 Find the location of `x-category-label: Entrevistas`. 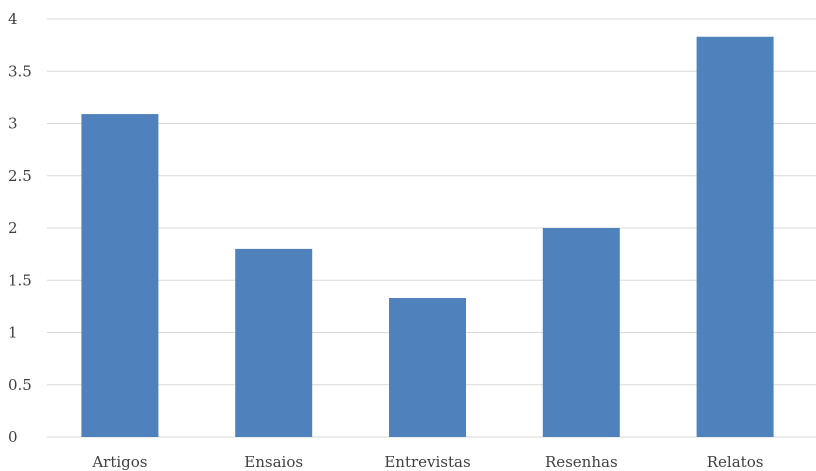

x-category-label: Entrevistas is located at coordinates (427, 462).